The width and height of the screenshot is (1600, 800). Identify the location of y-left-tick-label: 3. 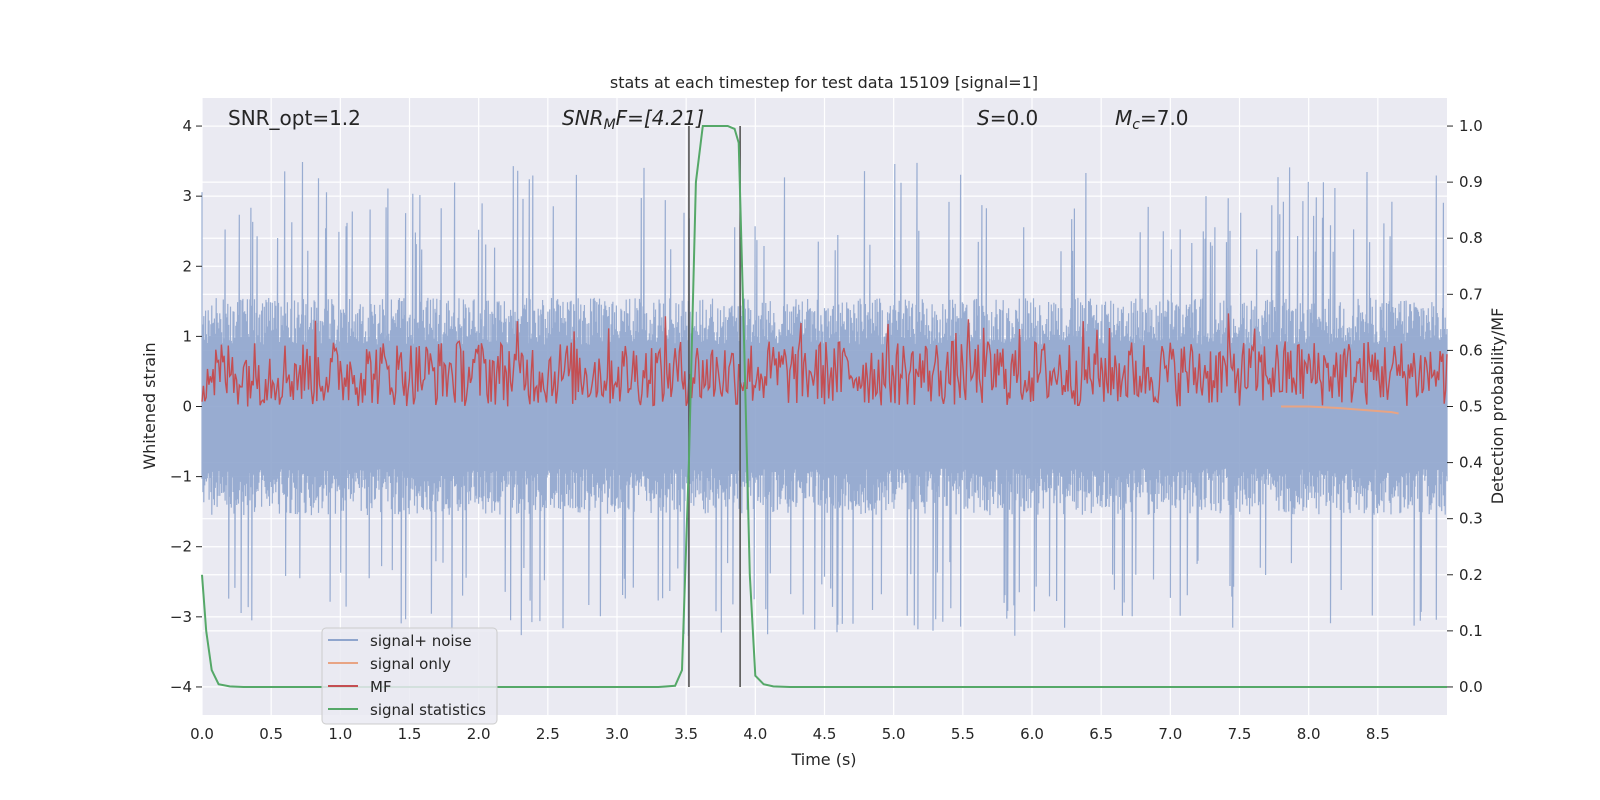
(187, 196).